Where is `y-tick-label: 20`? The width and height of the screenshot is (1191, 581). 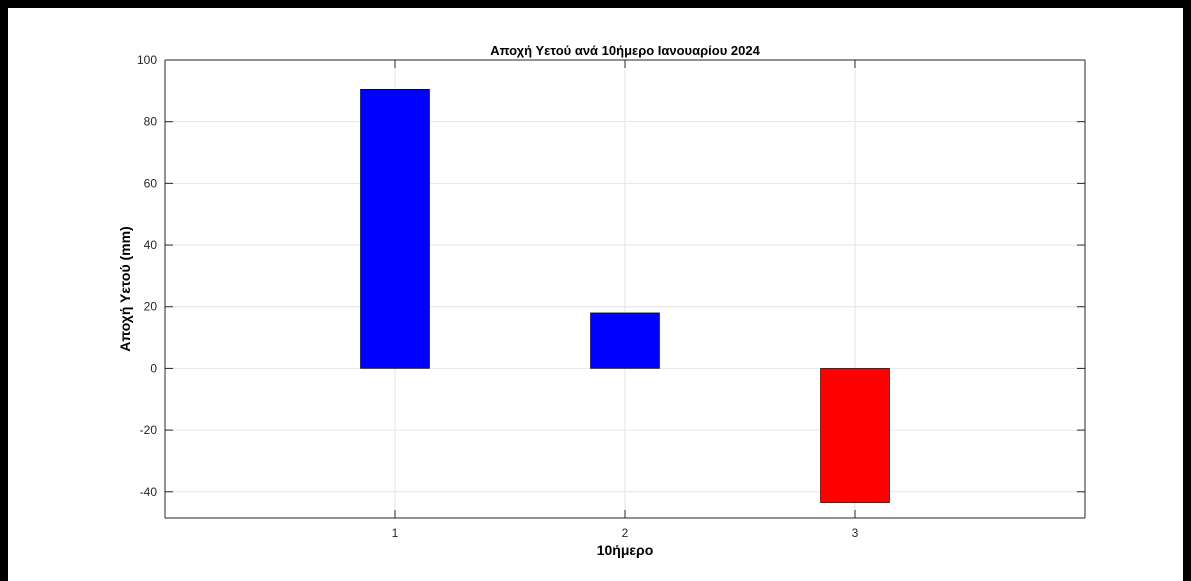 y-tick-label: 20 is located at coordinates (151, 307).